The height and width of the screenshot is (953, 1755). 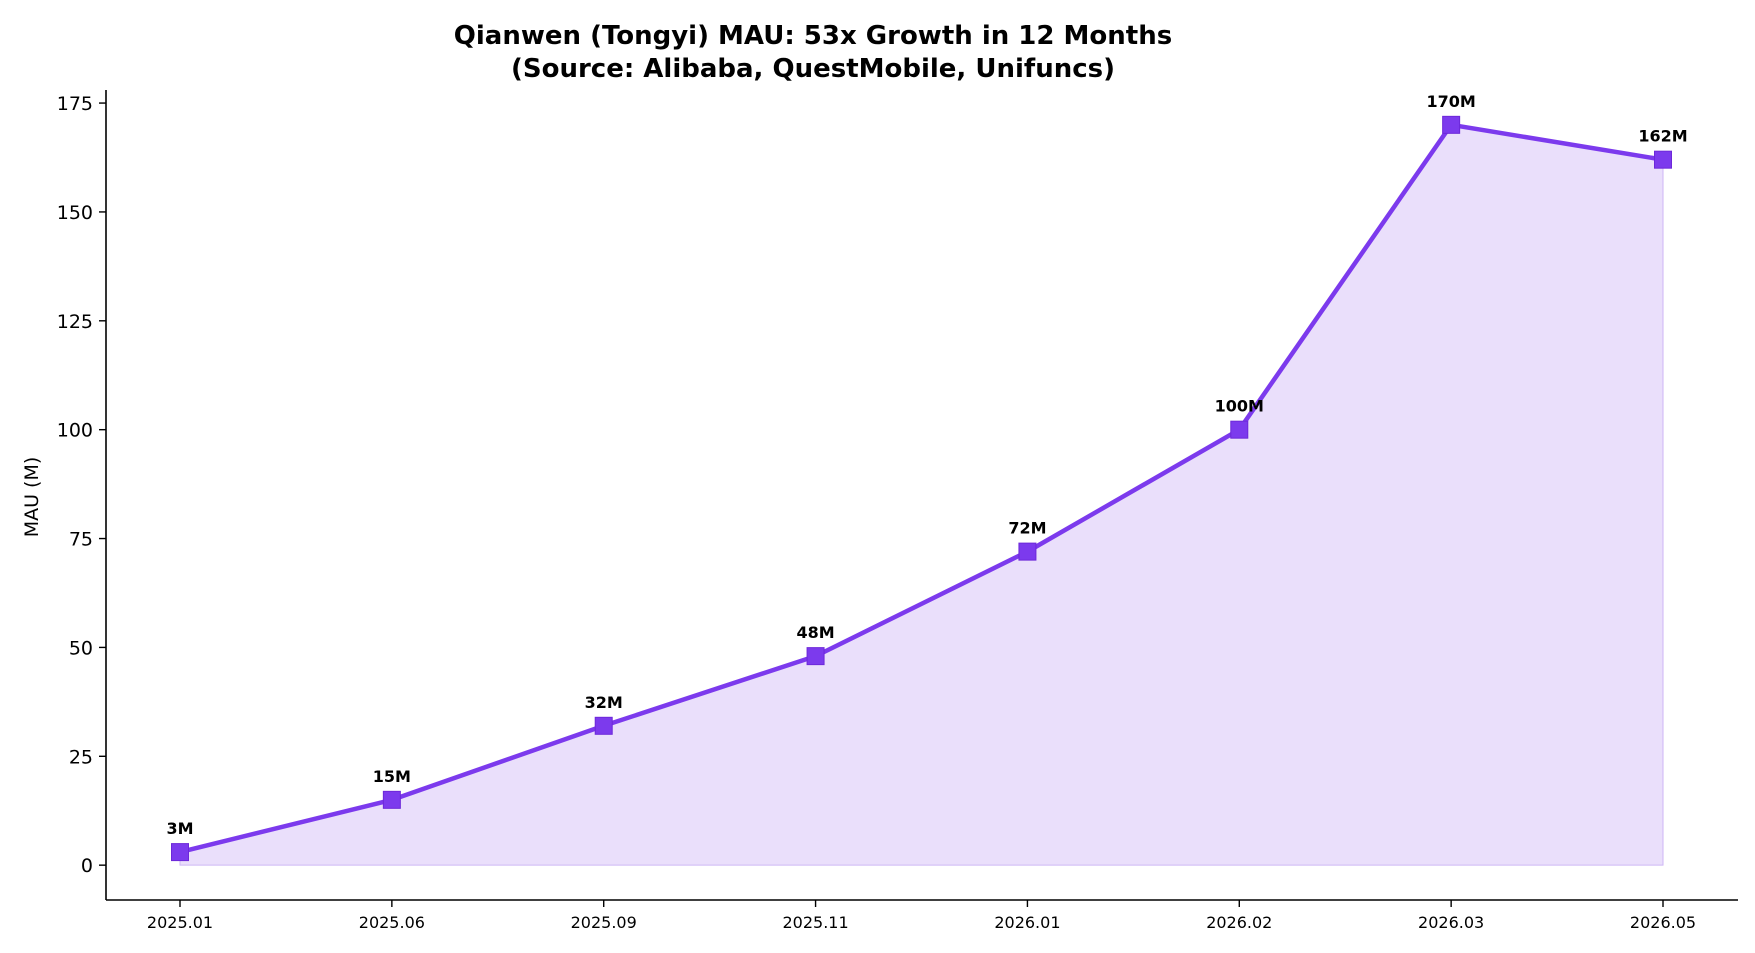 I want to click on x-tick-label: 2025.01, so click(x=180, y=922).